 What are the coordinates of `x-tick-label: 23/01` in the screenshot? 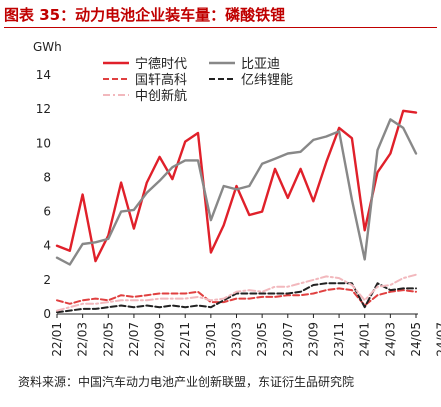 It's located at (211, 339).